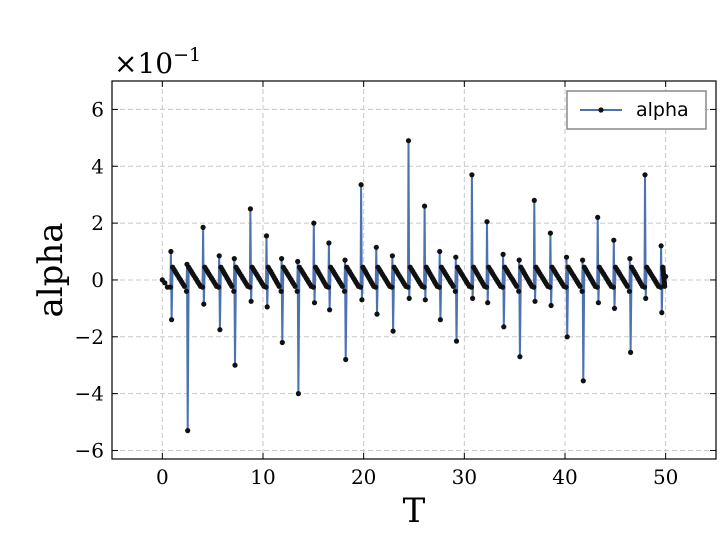 The height and width of the screenshot is (540, 720). What do you see at coordinates (157, 62) in the screenshot?
I see `y-multiplier: ×10⁻¹` at bounding box center [157, 62].